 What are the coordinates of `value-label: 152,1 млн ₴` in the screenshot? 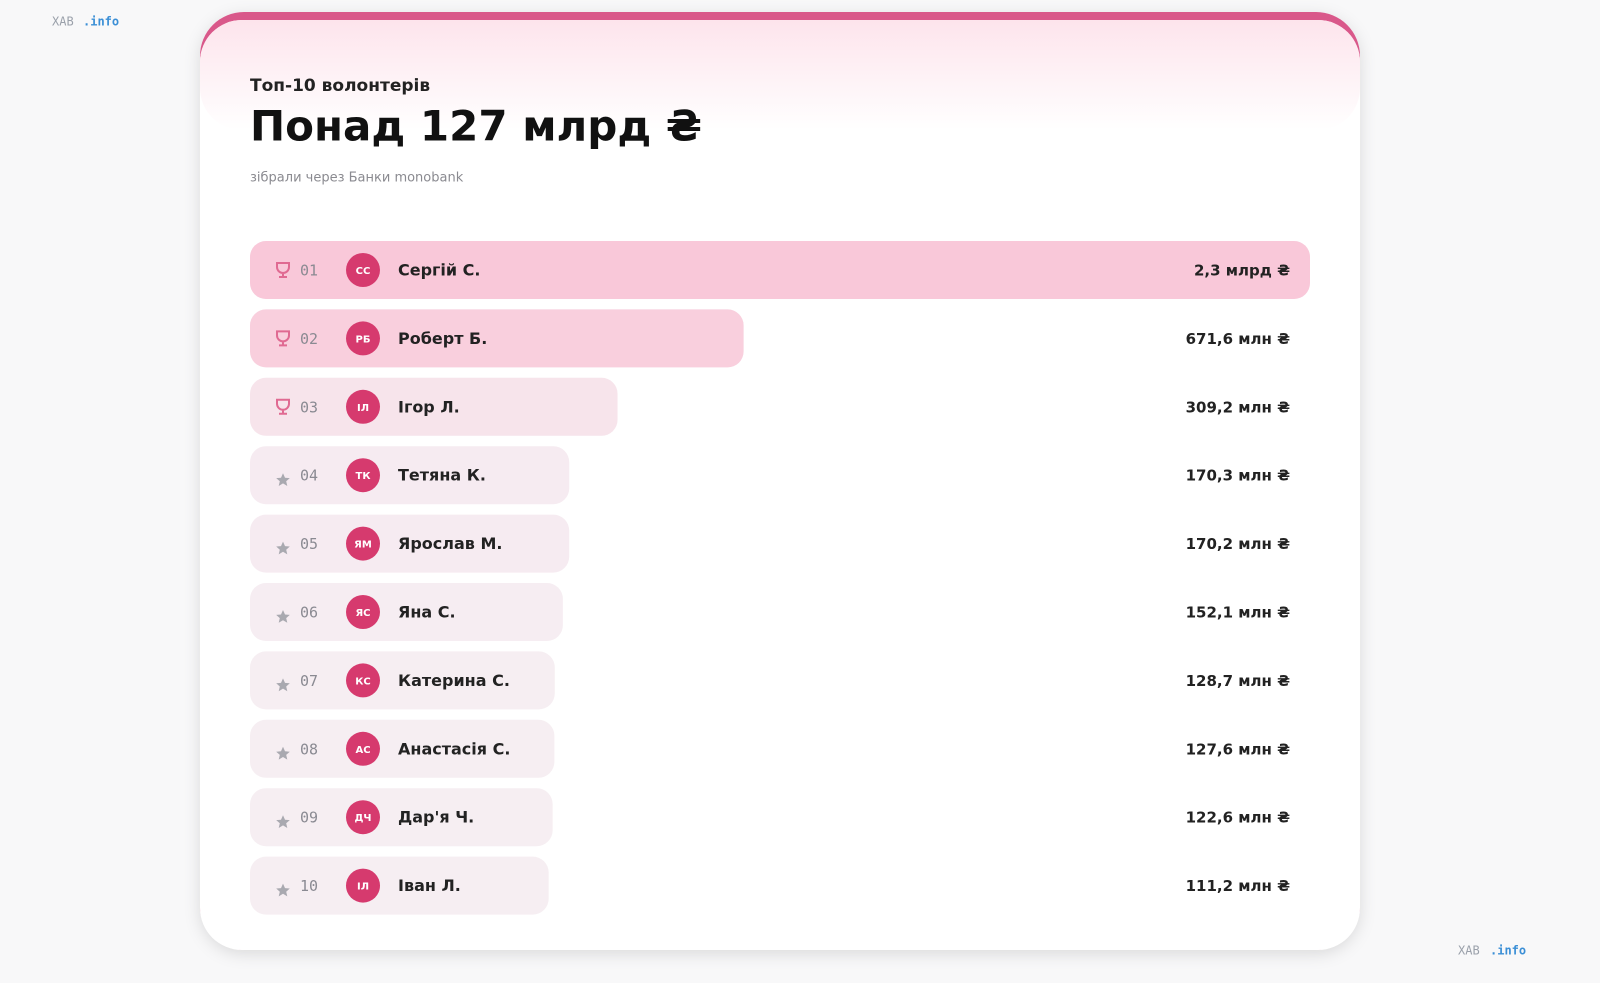 It's located at (1238, 613).